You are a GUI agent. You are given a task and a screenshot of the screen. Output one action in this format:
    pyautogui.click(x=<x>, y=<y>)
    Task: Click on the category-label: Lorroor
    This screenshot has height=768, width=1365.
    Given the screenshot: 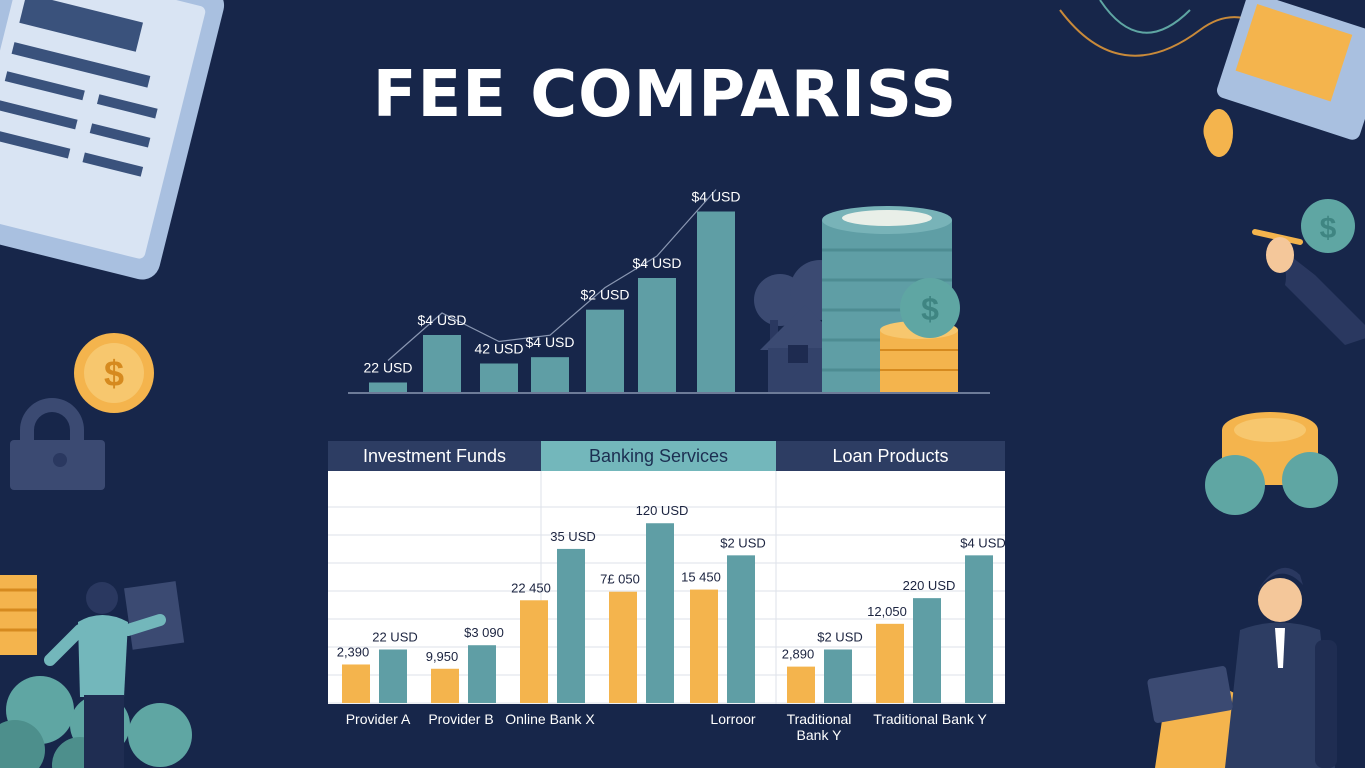 What is the action you would take?
    pyautogui.click(x=733, y=719)
    